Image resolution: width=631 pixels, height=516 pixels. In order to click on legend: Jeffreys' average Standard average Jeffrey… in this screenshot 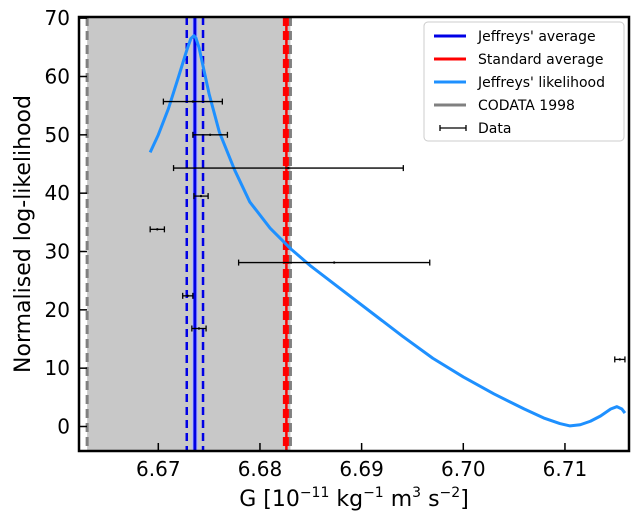, I will do `click(524, 81)`.